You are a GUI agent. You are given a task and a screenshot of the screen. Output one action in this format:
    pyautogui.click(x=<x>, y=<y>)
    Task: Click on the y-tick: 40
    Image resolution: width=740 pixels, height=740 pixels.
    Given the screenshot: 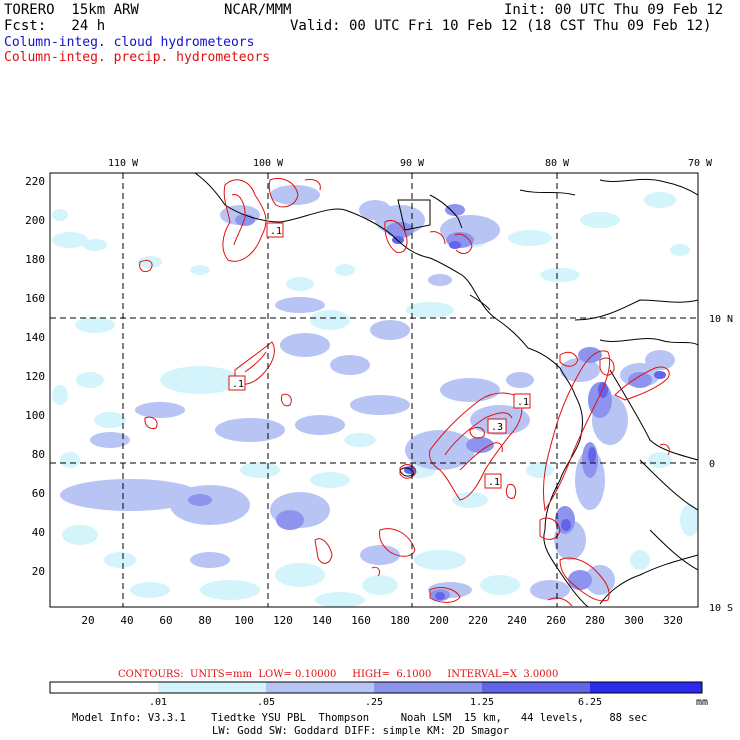 What is the action you would take?
    pyautogui.click(x=38, y=532)
    